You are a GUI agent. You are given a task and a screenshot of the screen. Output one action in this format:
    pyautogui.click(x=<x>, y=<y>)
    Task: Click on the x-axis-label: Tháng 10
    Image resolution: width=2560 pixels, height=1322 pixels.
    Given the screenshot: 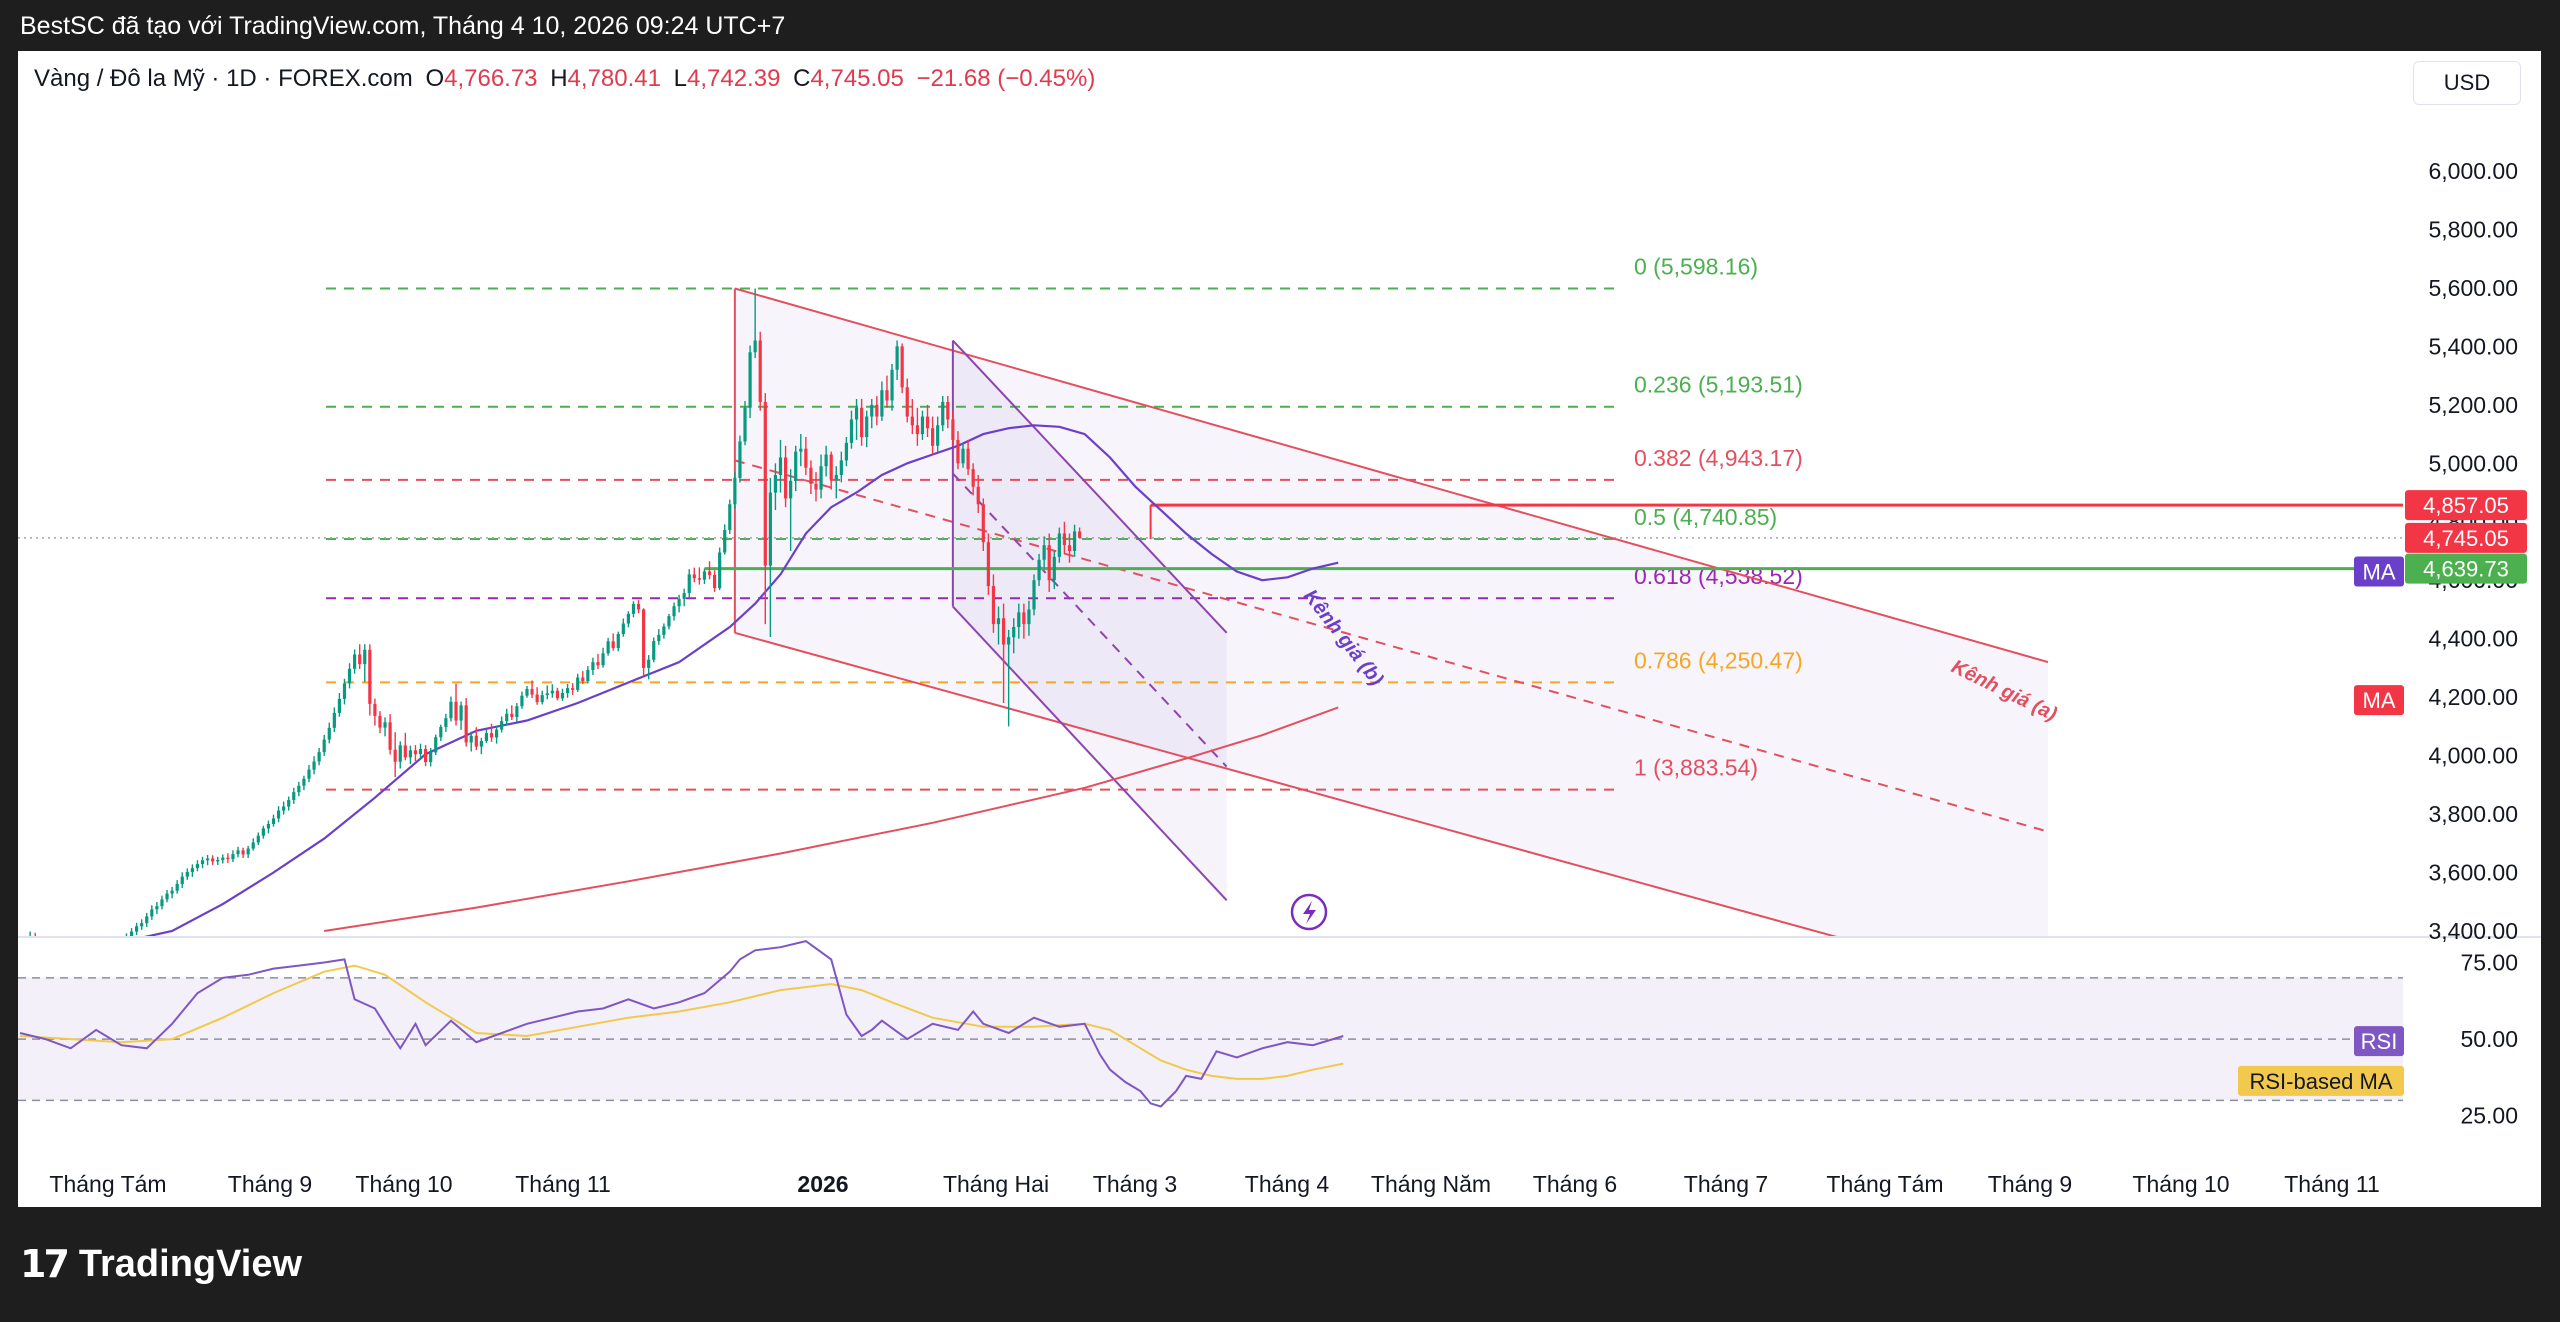 What is the action you would take?
    pyautogui.click(x=2180, y=1184)
    